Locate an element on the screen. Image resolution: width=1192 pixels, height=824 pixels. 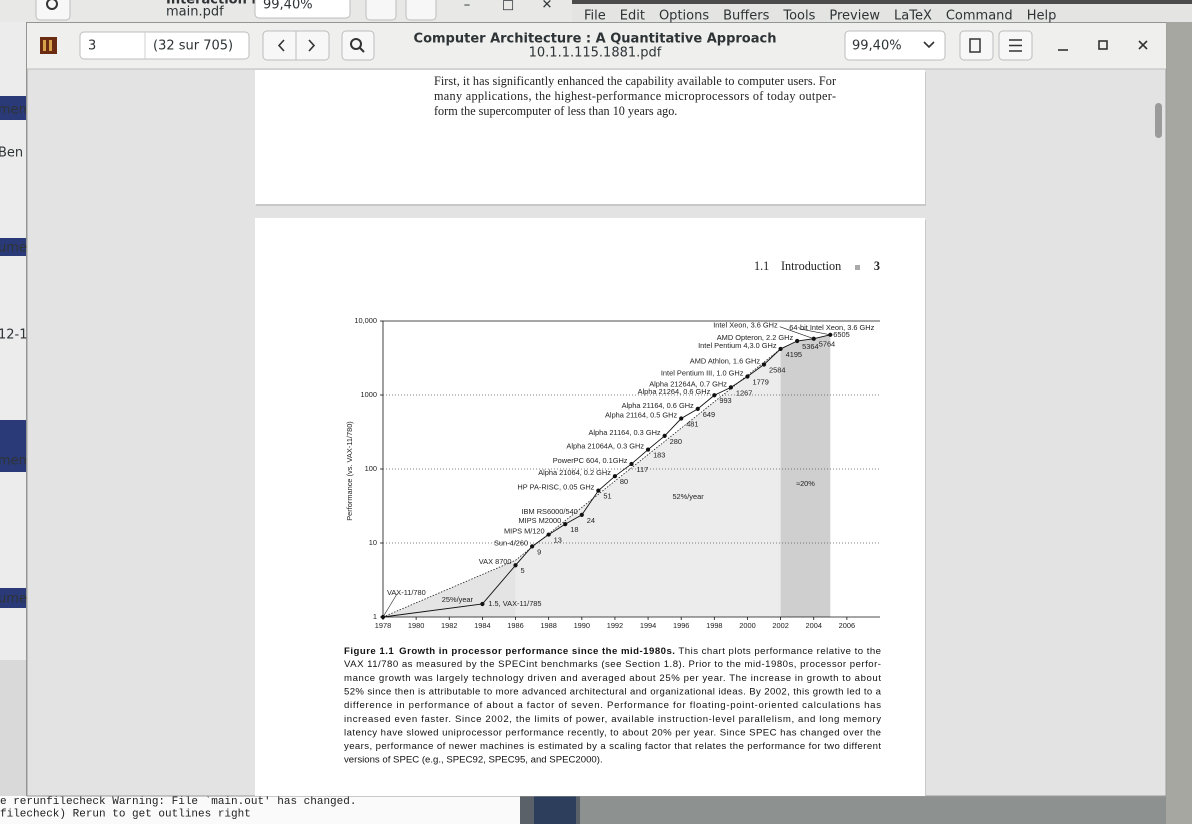
value-label: 1267 is located at coordinates (744, 392).